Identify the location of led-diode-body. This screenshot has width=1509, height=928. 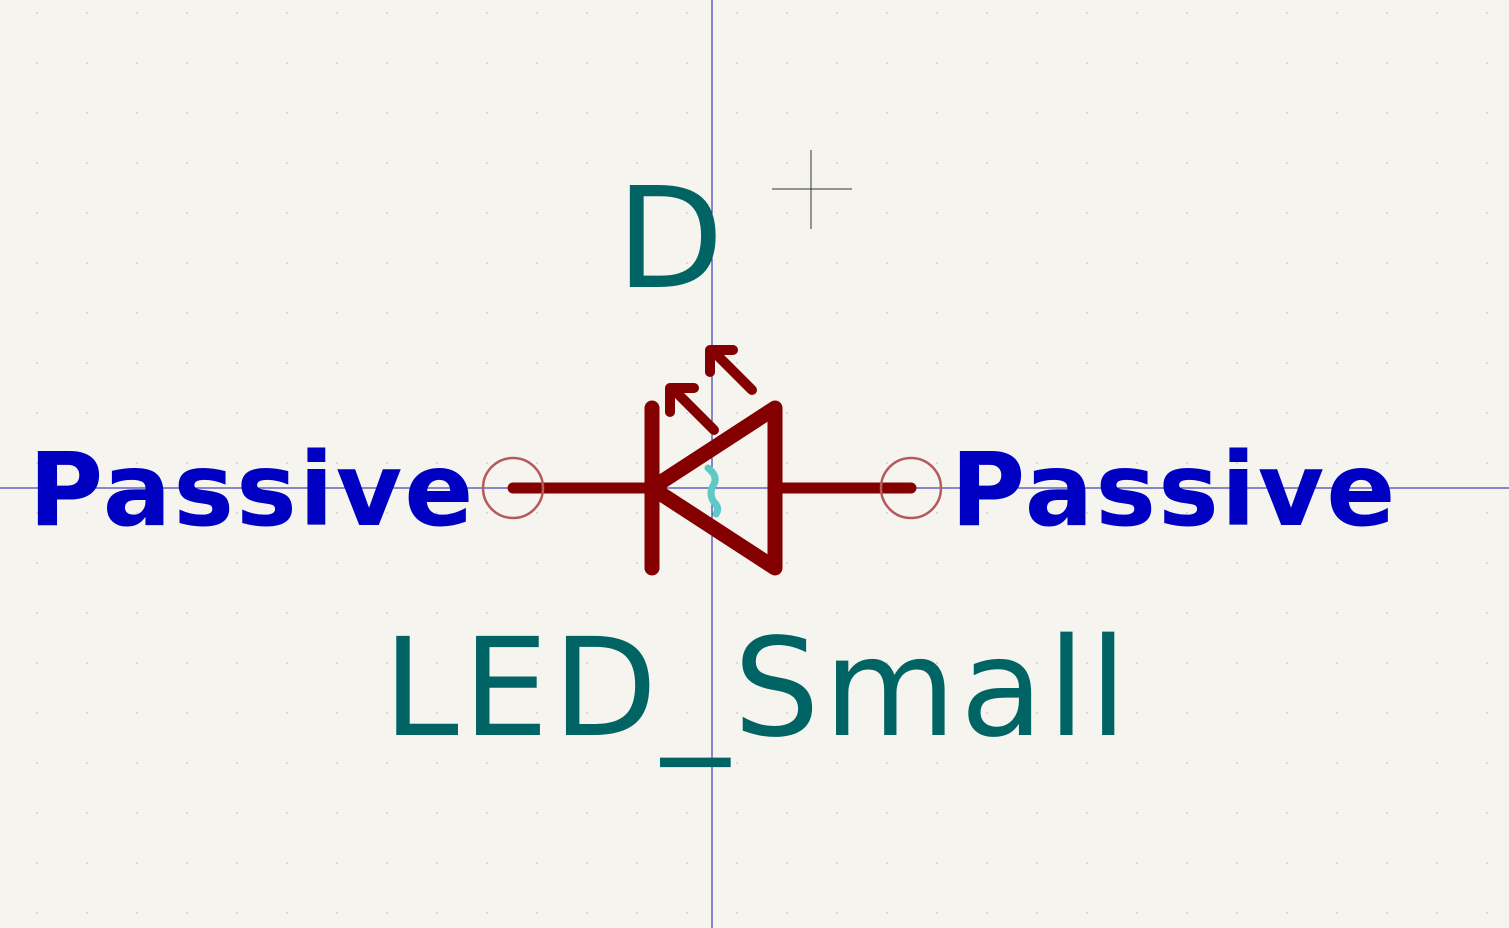
(713, 488).